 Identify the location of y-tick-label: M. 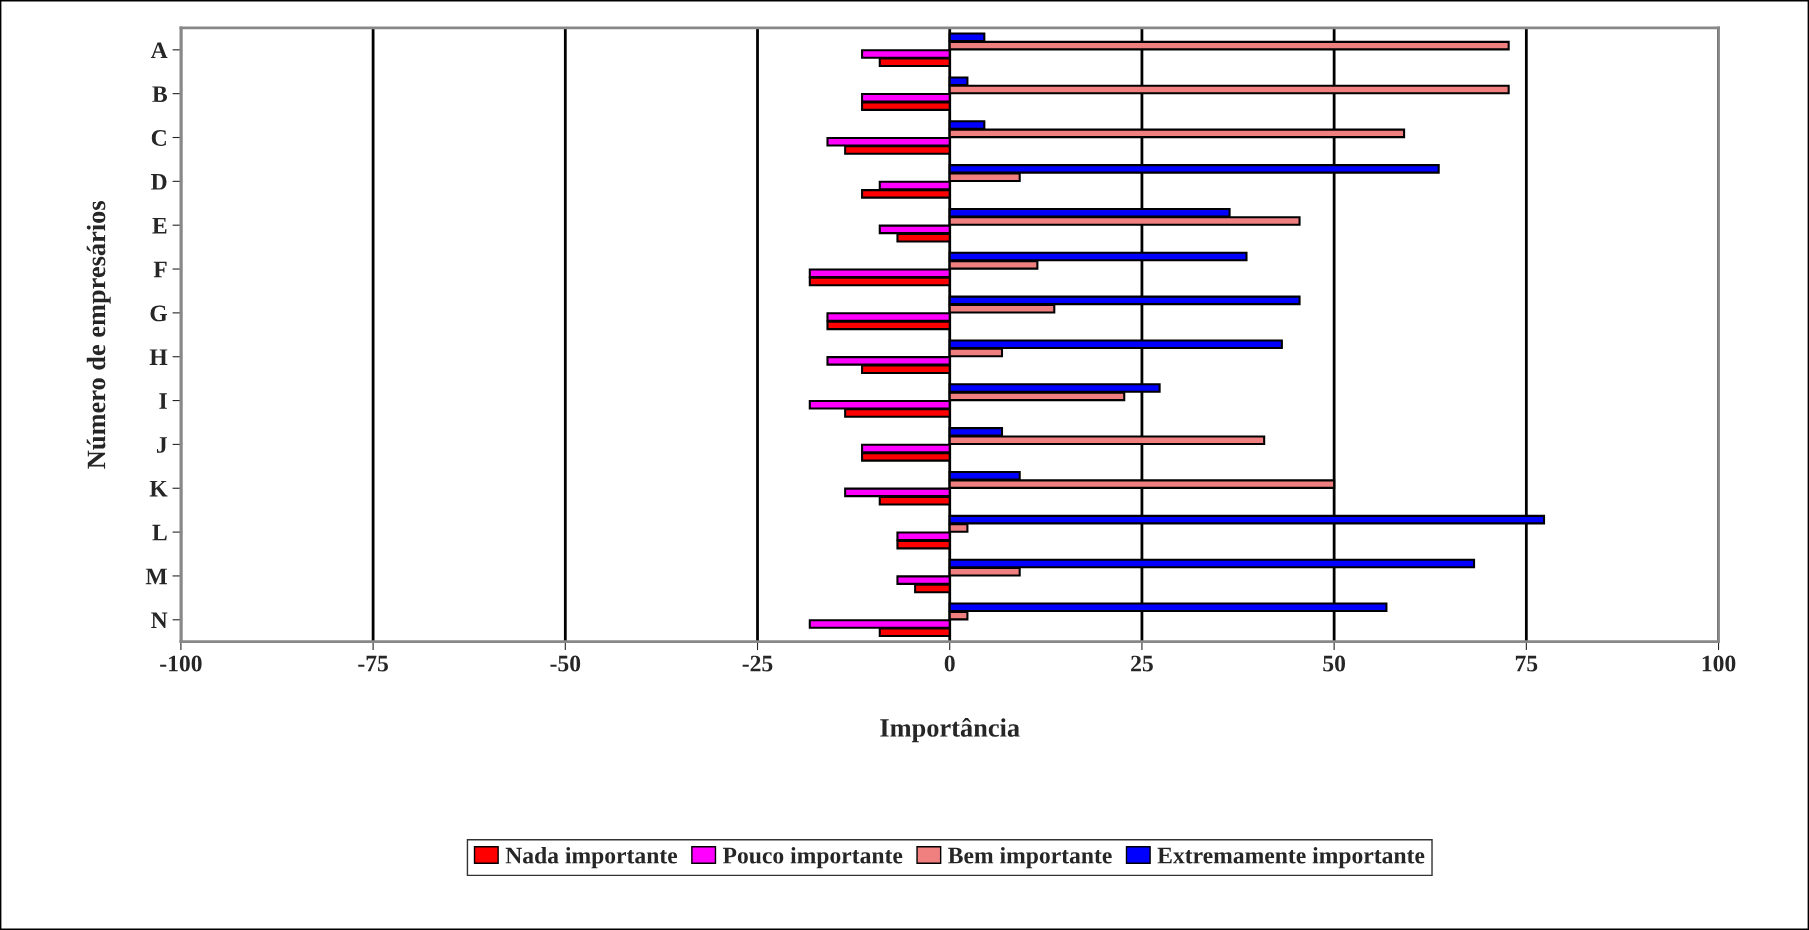
(156, 576).